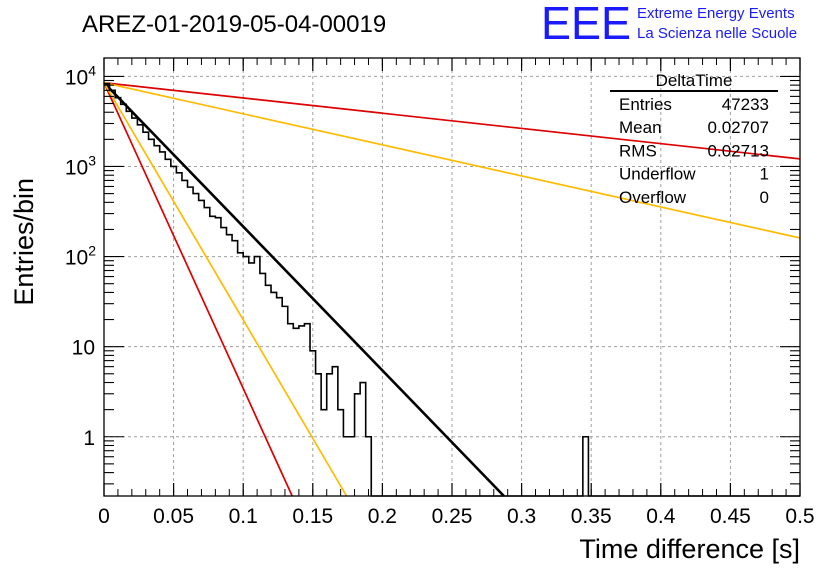  I want to click on stats-label: Underflow, so click(657, 174).